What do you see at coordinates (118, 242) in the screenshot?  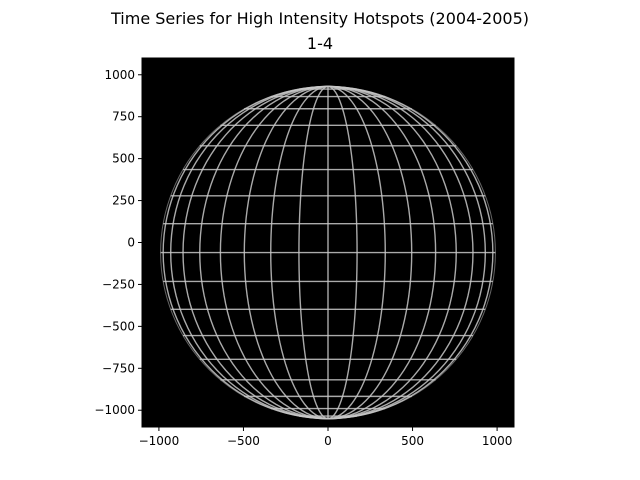 I see `y-axis: 1000 750 500 250 0 −250 −500 −750 −1000` at bounding box center [118, 242].